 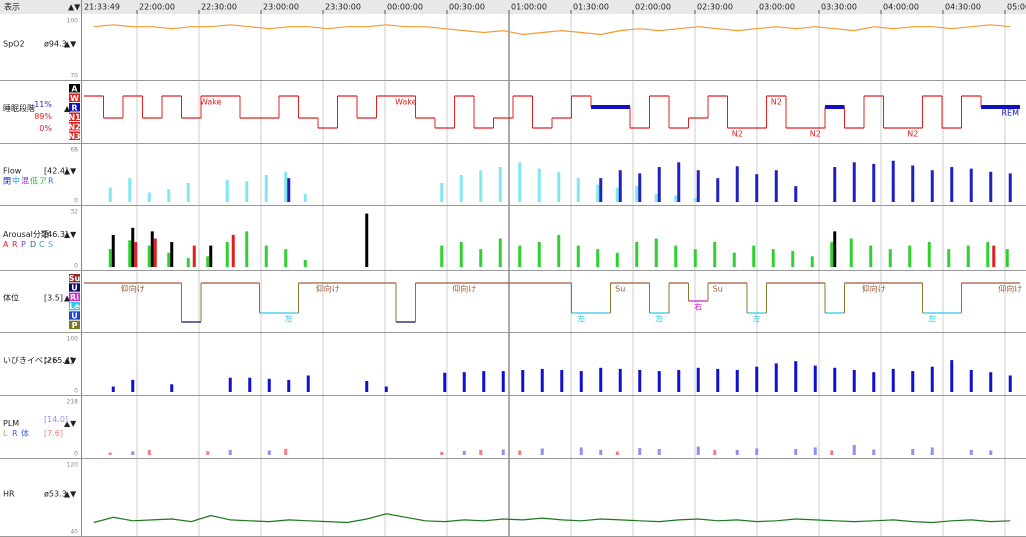 I want to click on legend-item: 中, so click(x=16, y=181).